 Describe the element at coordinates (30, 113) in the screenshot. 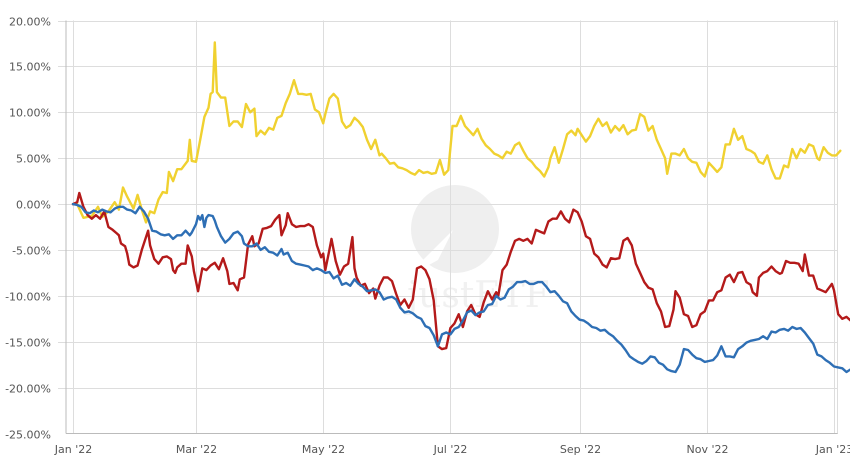

I see `y-tick-label: 10.00%` at that location.